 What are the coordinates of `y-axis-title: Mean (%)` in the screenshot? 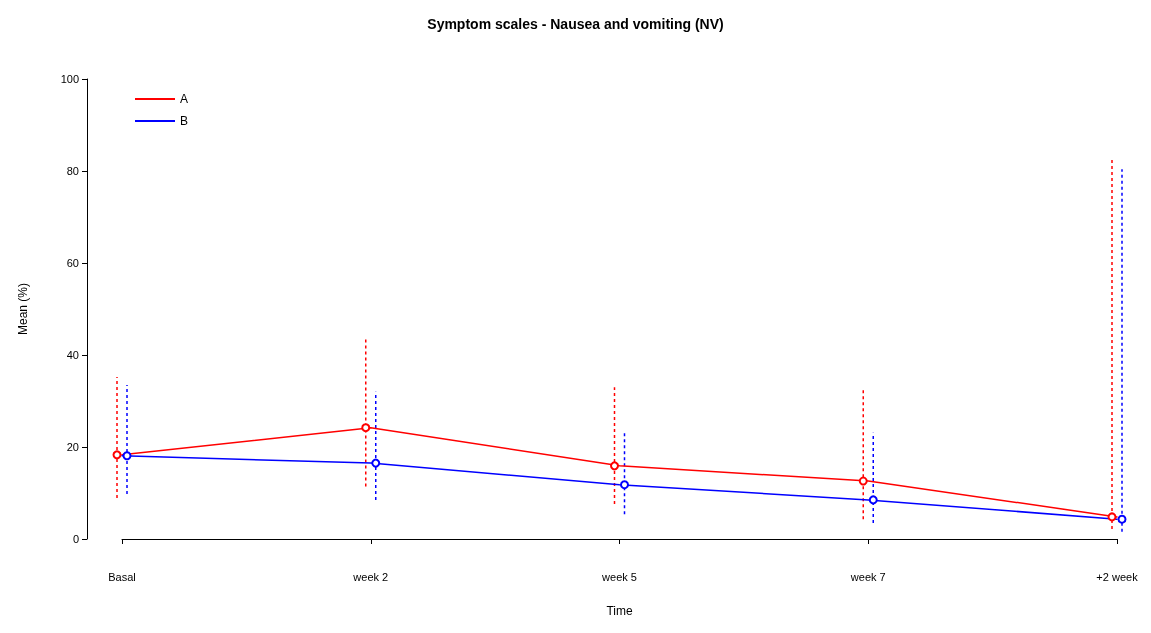 It's located at (23, 309).